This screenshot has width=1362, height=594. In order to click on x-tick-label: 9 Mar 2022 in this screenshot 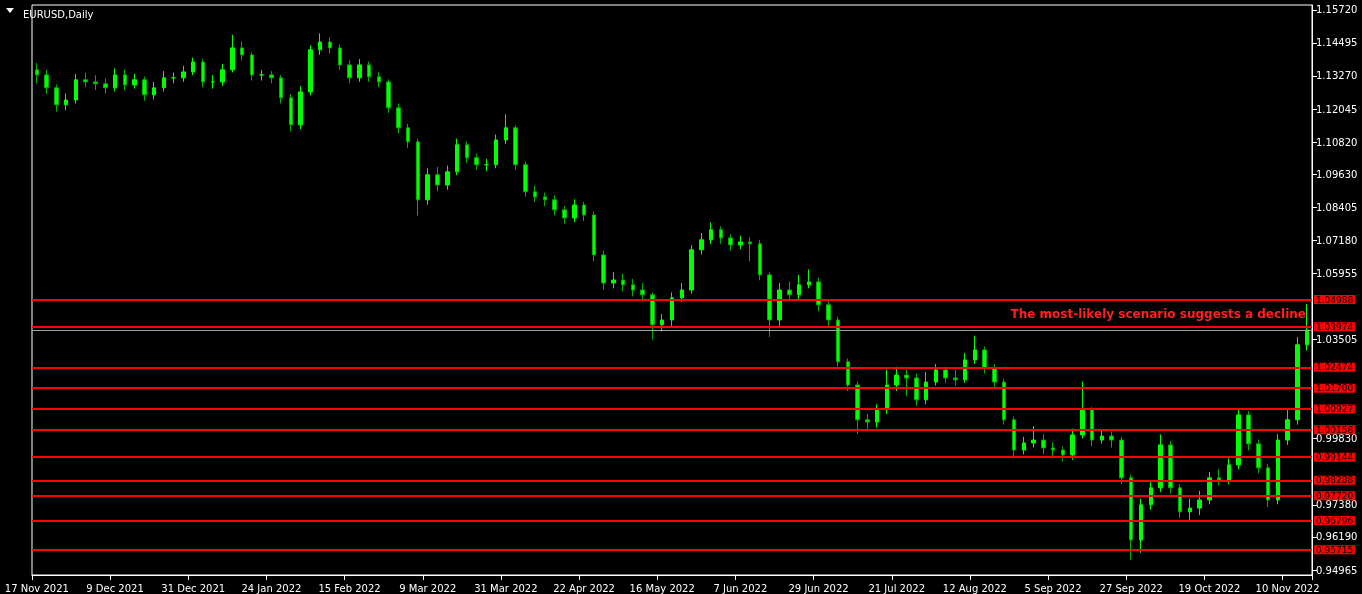, I will do `click(428, 588)`.